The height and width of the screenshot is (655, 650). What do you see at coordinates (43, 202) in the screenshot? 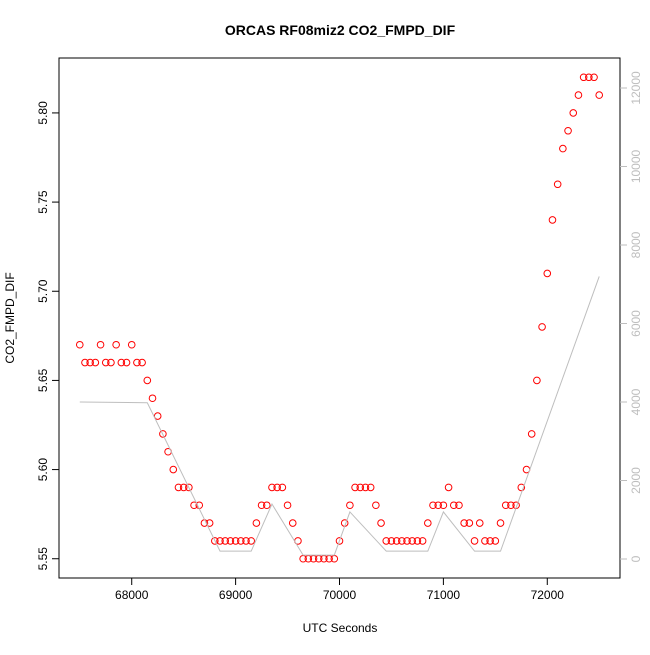
I see `y-tick-label: 5.75` at bounding box center [43, 202].